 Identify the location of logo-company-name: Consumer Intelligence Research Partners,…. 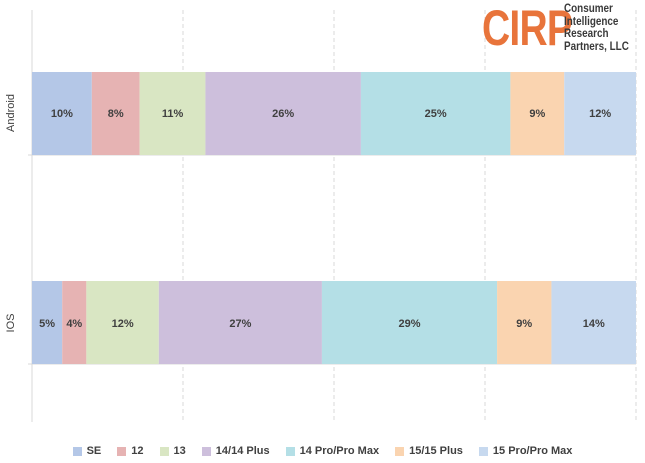
(602, 28).